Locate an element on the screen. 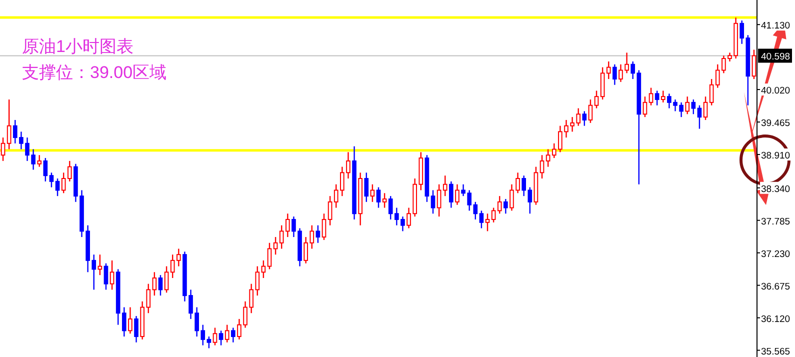 The image size is (795, 357). y-tick-label: 38.910 is located at coordinates (775, 156).